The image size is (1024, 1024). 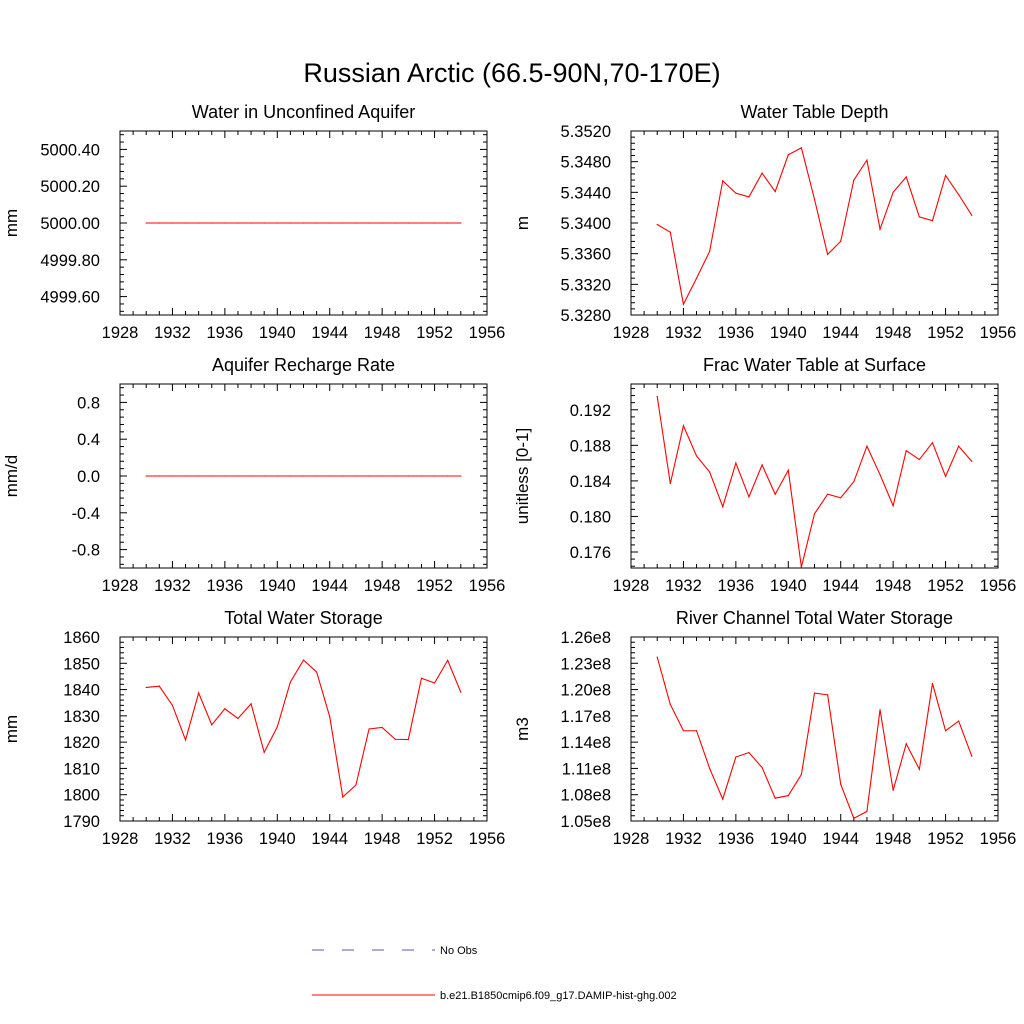 I want to click on y-tick-label: 0.192, so click(x=590, y=411).